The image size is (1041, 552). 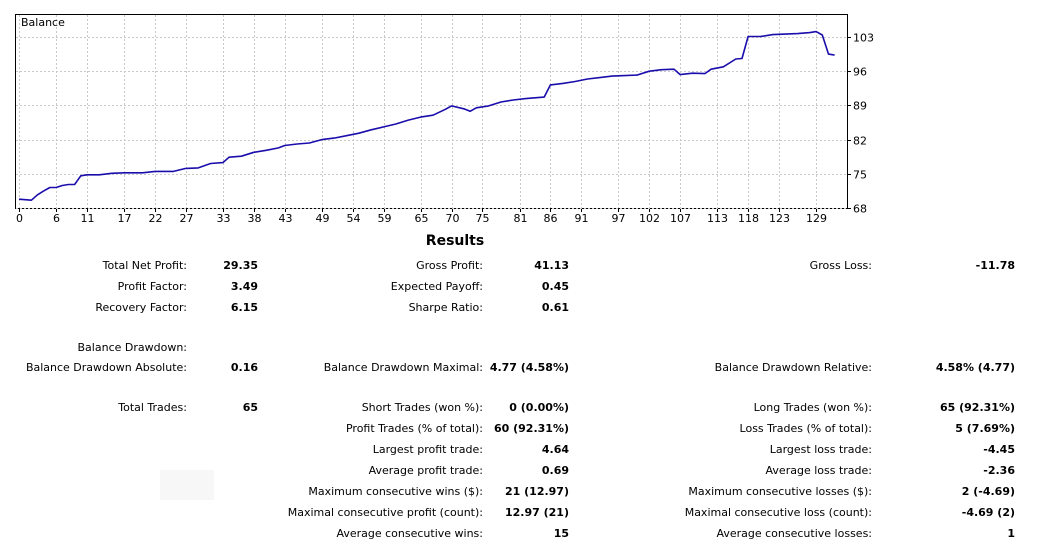 I want to click on stat-label: Loss Trades (% of total):, so click(x=805, y=428).